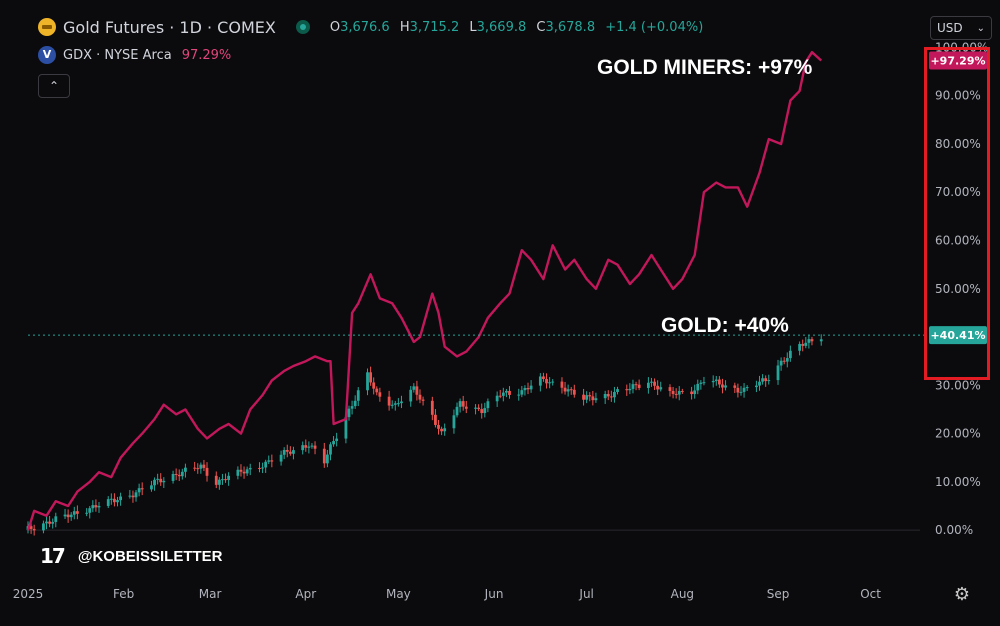 The image size is (1000, 626). What do you see at coordinates (541, 27) in the screenshot?
I see `ohlc-close-label: C` at bounding box center [541, 27].